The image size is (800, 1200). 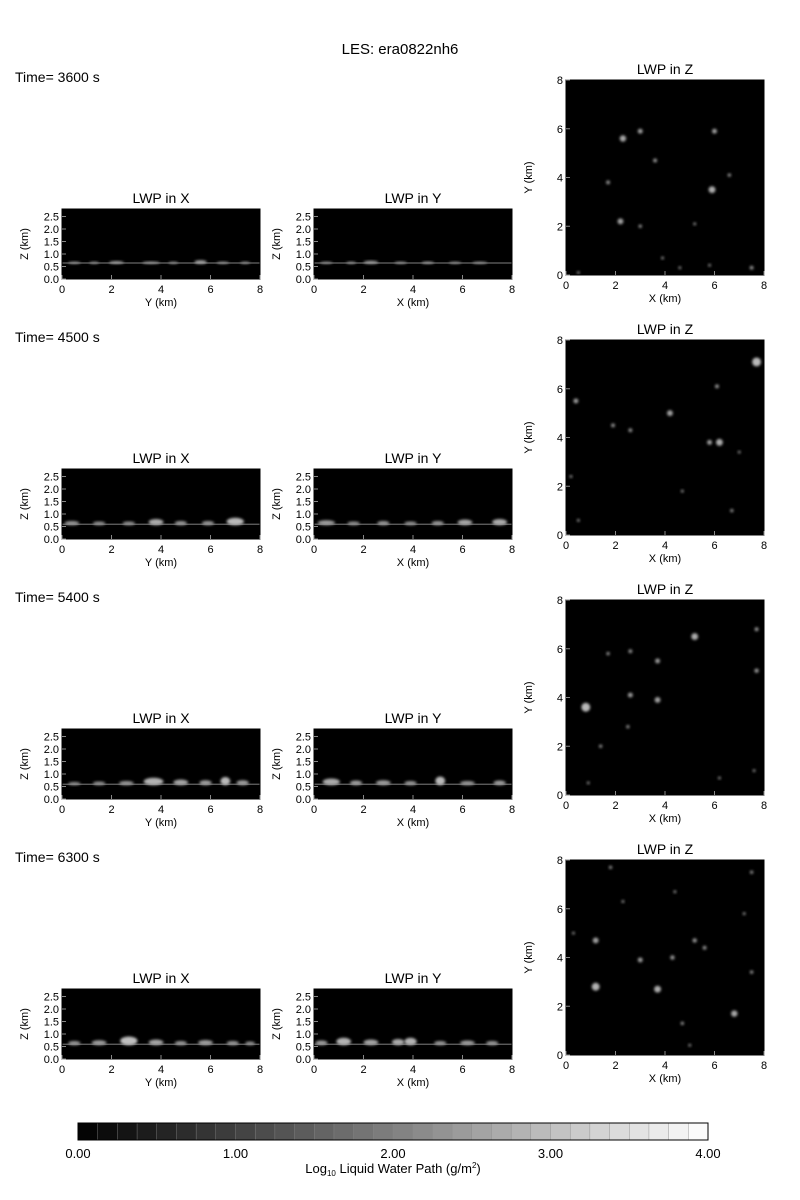 I want to click on lwp-x-xtick-label: 8, so click(x=260, y=550).